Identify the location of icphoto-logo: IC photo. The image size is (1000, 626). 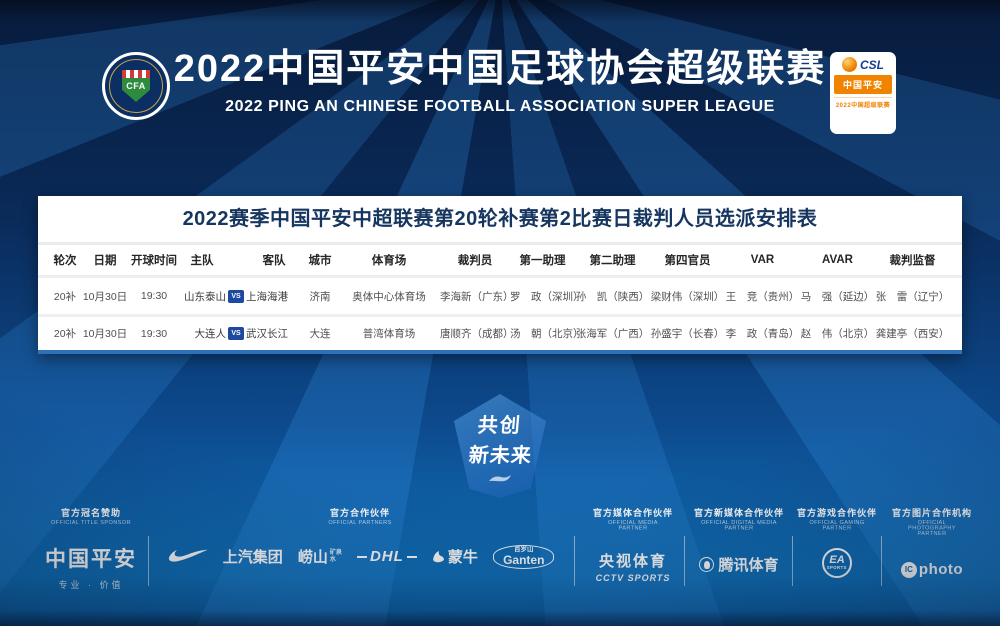
(932, 569).